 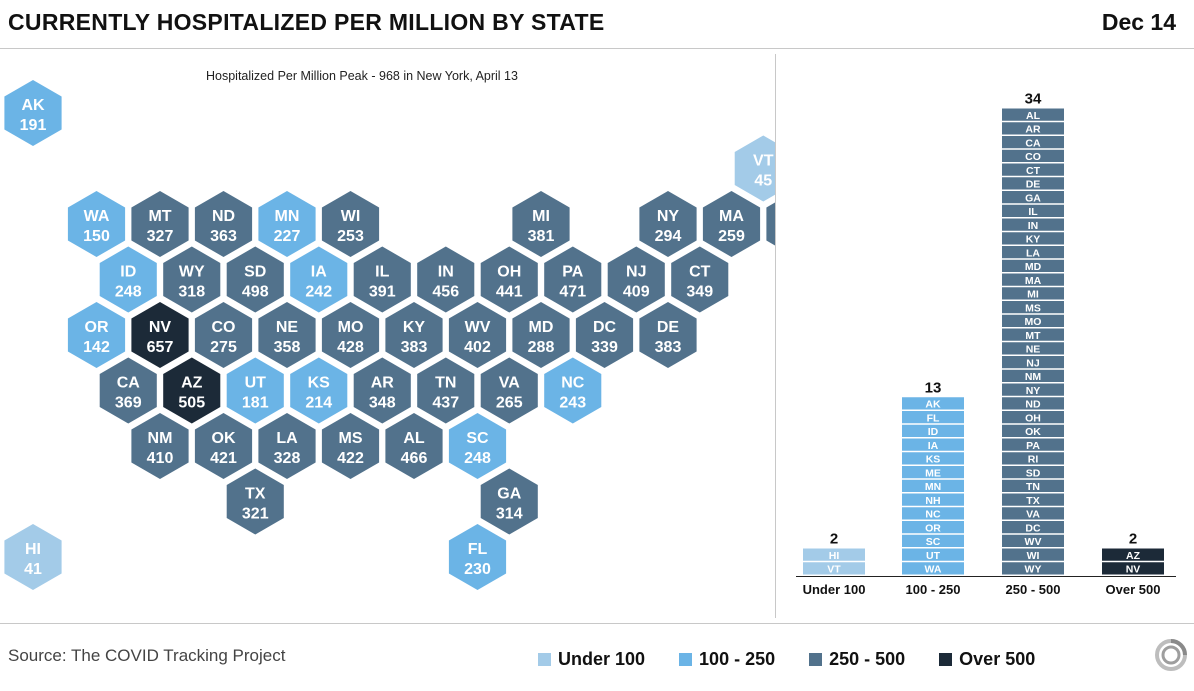 I want to click on bar-segment-oh, so click(x=1033, y=417).